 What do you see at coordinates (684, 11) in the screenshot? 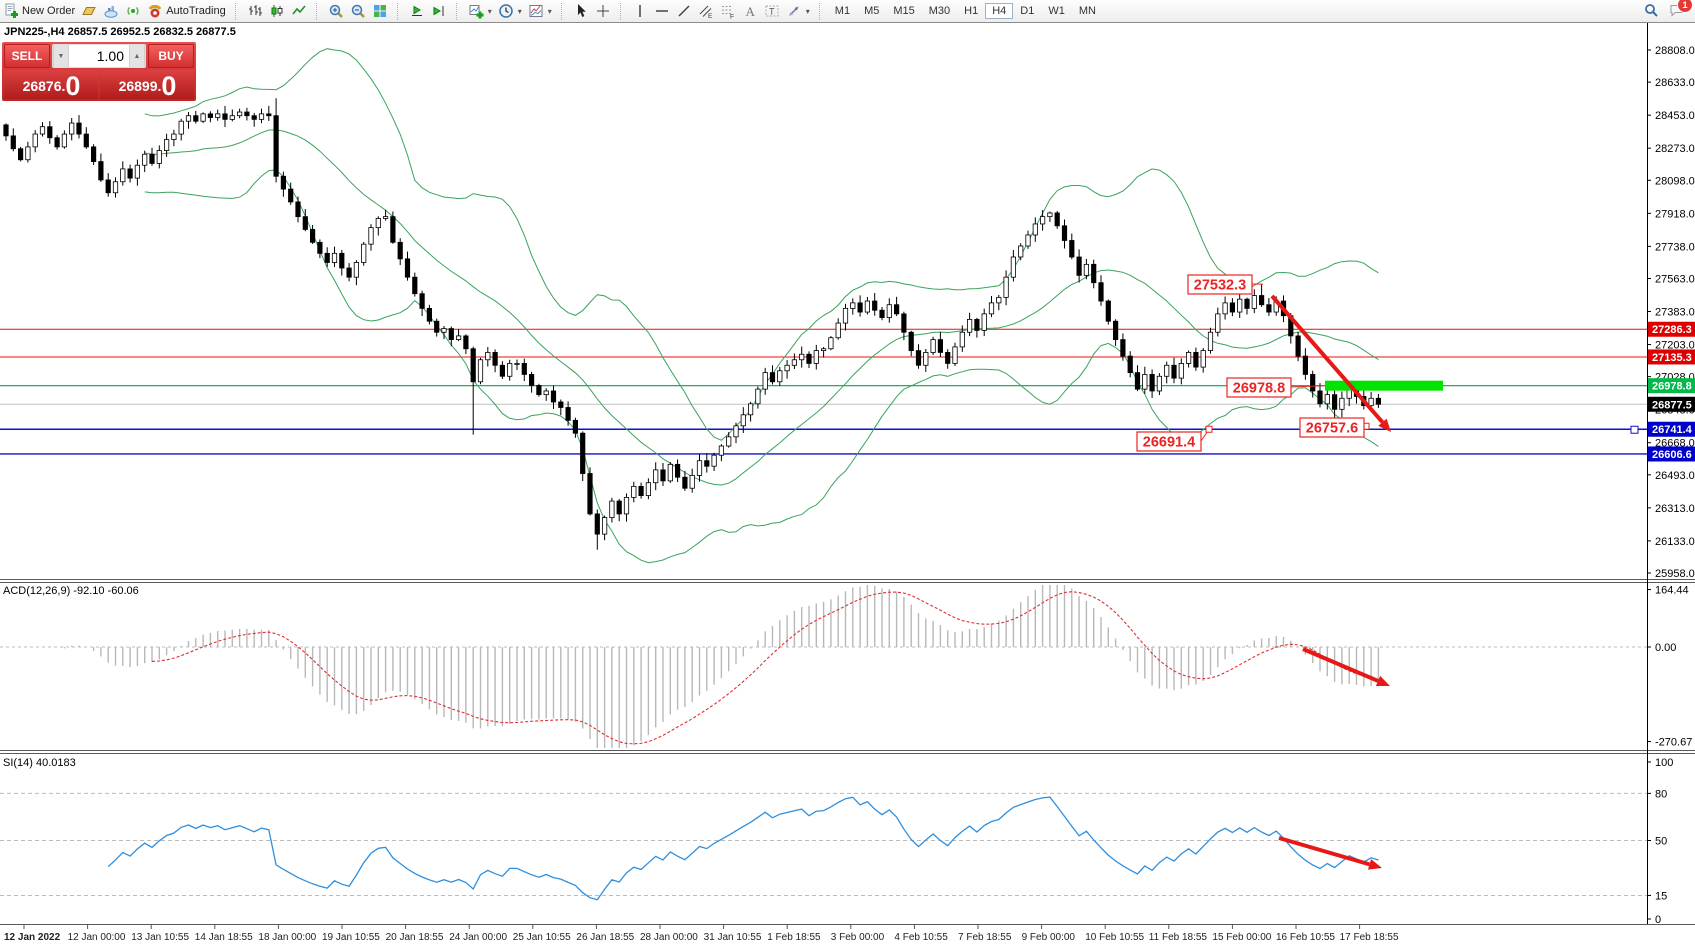
I see `trendline-tool` at bounding box center [684, 11].